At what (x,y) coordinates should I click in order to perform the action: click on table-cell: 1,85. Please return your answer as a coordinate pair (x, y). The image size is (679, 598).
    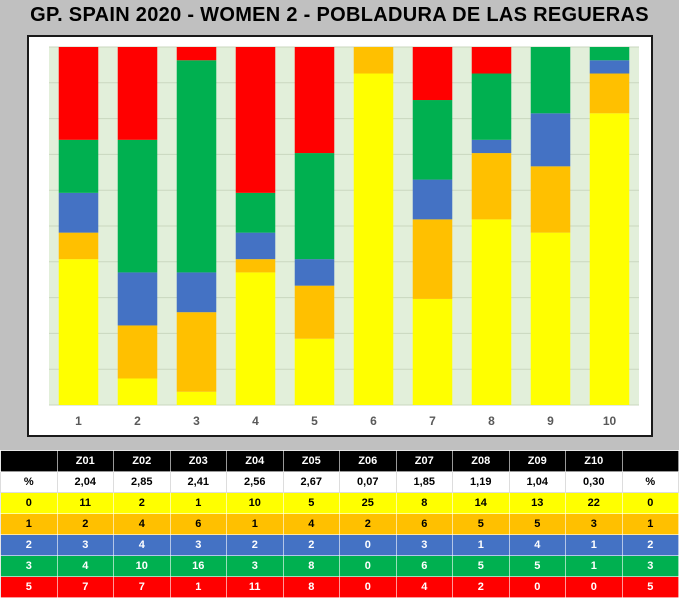
    Looking at the image, I should click on (424, 482).